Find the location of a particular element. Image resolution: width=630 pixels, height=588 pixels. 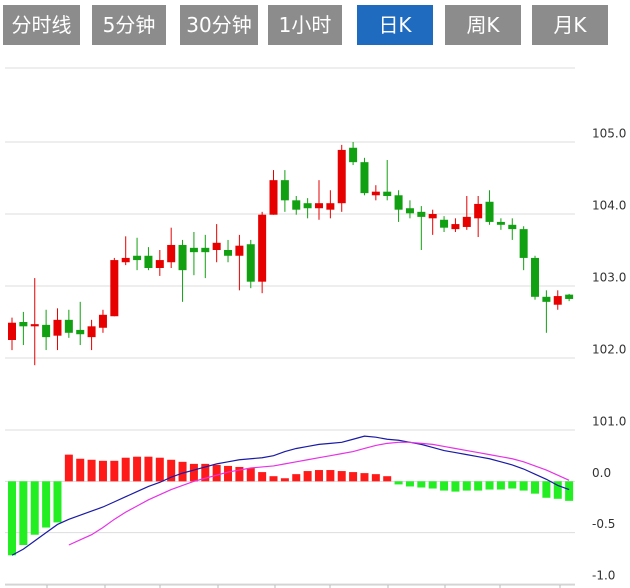

tab: 5分钟 is located at coordinates (129, 25).